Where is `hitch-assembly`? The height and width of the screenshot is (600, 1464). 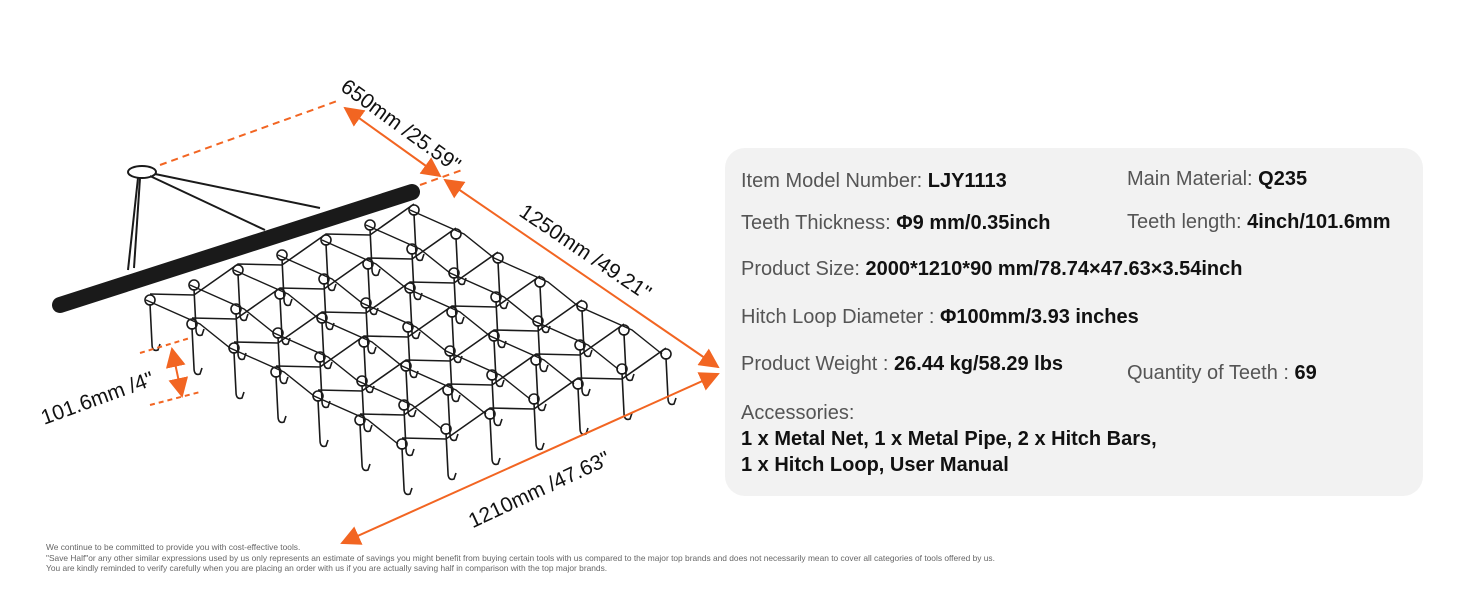
hitch-assembly is located at coordinates (224, 218).